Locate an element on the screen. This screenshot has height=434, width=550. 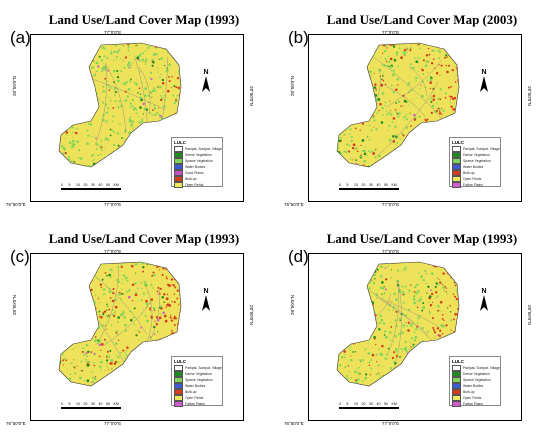
panel-letter: (d) is located at coordinates (298, 256).